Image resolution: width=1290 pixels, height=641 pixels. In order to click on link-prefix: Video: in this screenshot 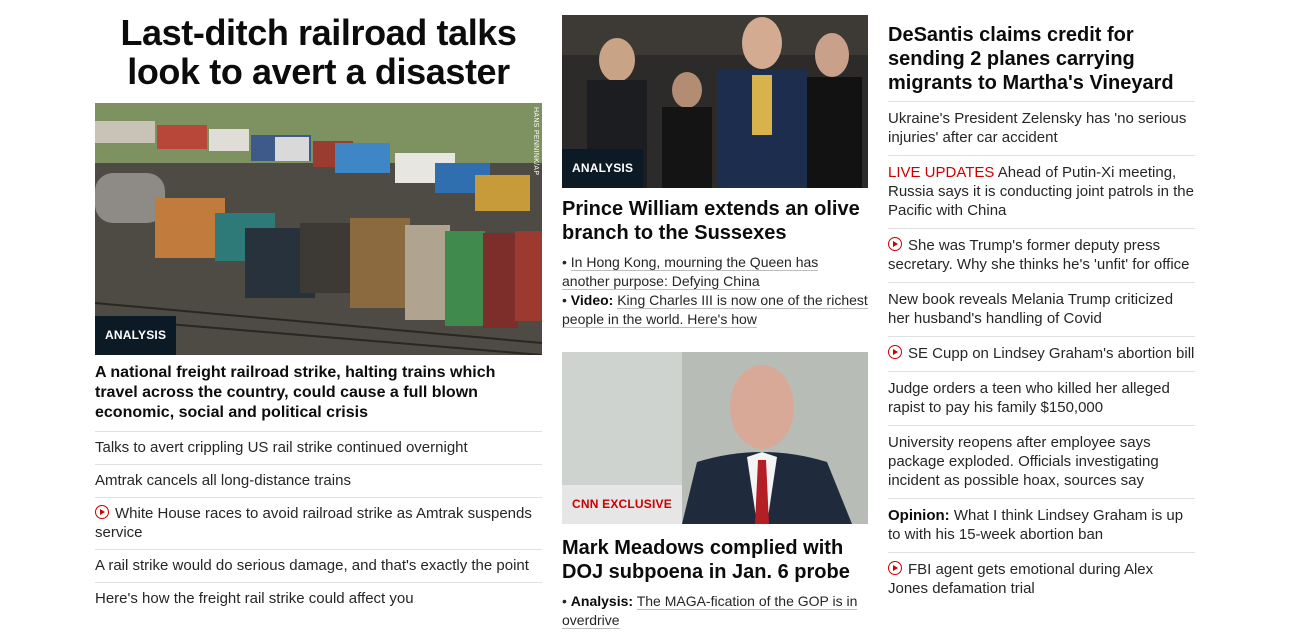, I will do `click(592, 300)`.